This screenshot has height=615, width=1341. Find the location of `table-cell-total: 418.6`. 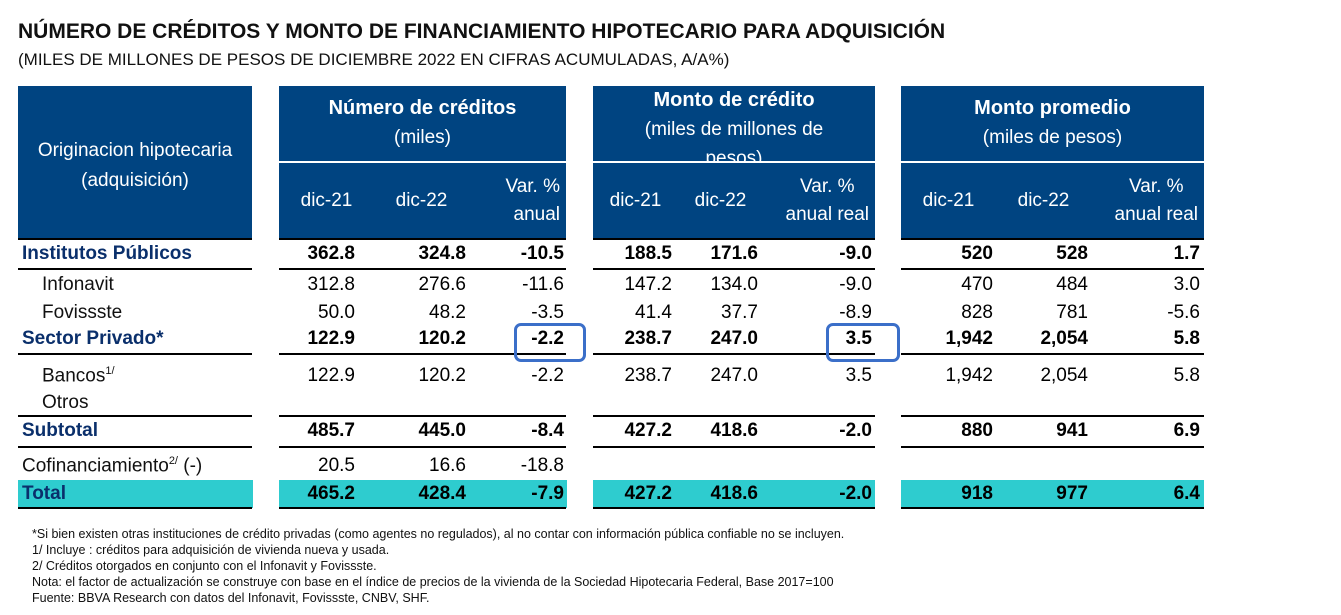

table-cell-total: 418.6 is located at coordinates (734, 493).